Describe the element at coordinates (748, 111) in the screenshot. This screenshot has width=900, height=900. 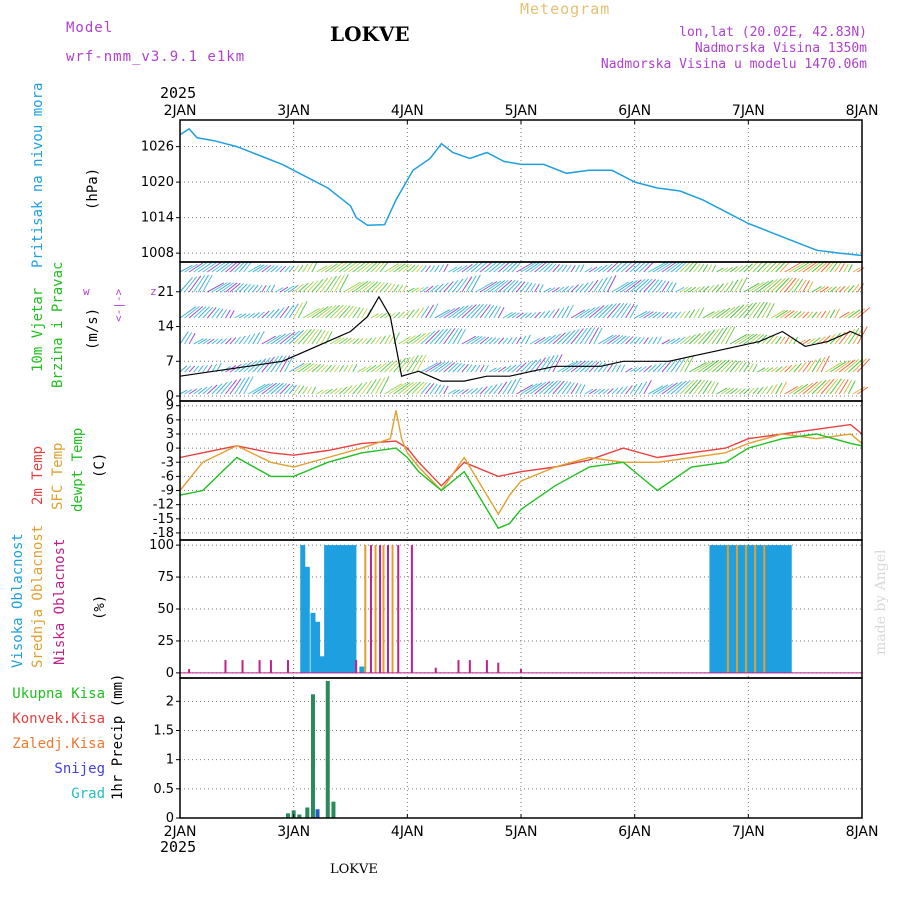
I see `x-tick-label-top: 7JAN` at that location.